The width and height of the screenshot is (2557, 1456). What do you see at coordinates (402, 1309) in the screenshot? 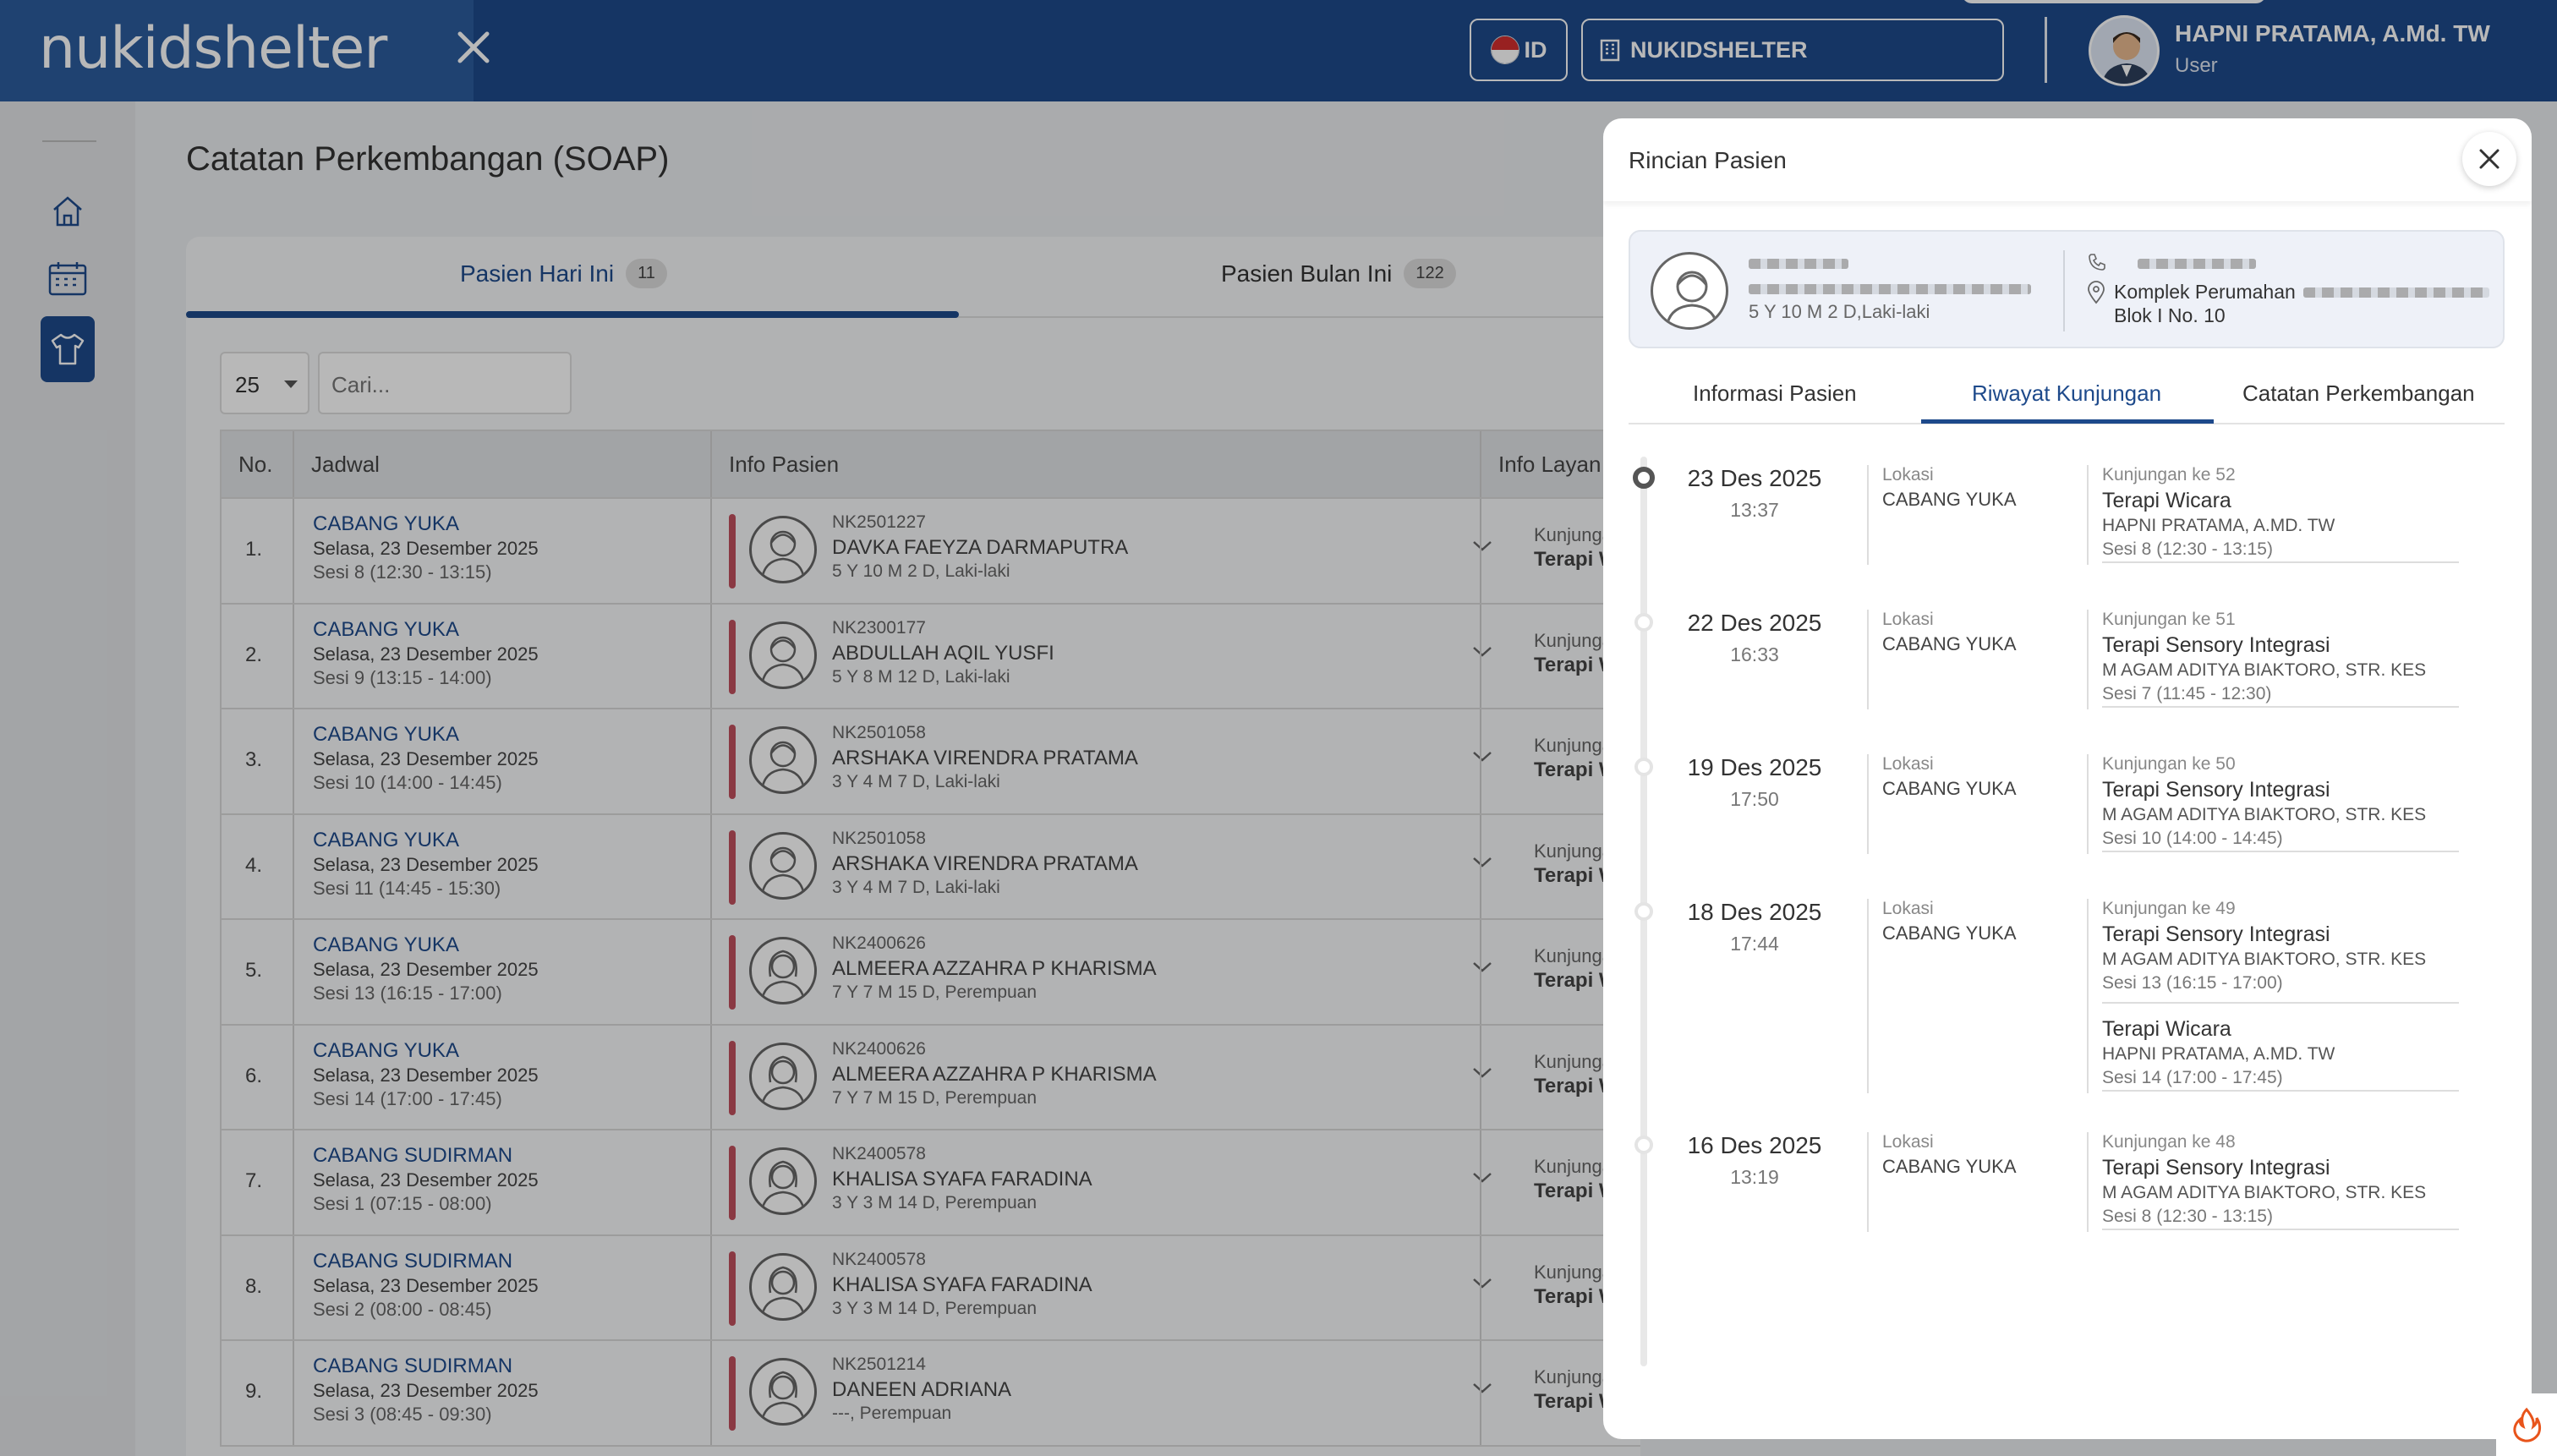
I see `schedule-session: Sesi 2 (08:00 - 08:45)` at bounding box center [402, 1309].